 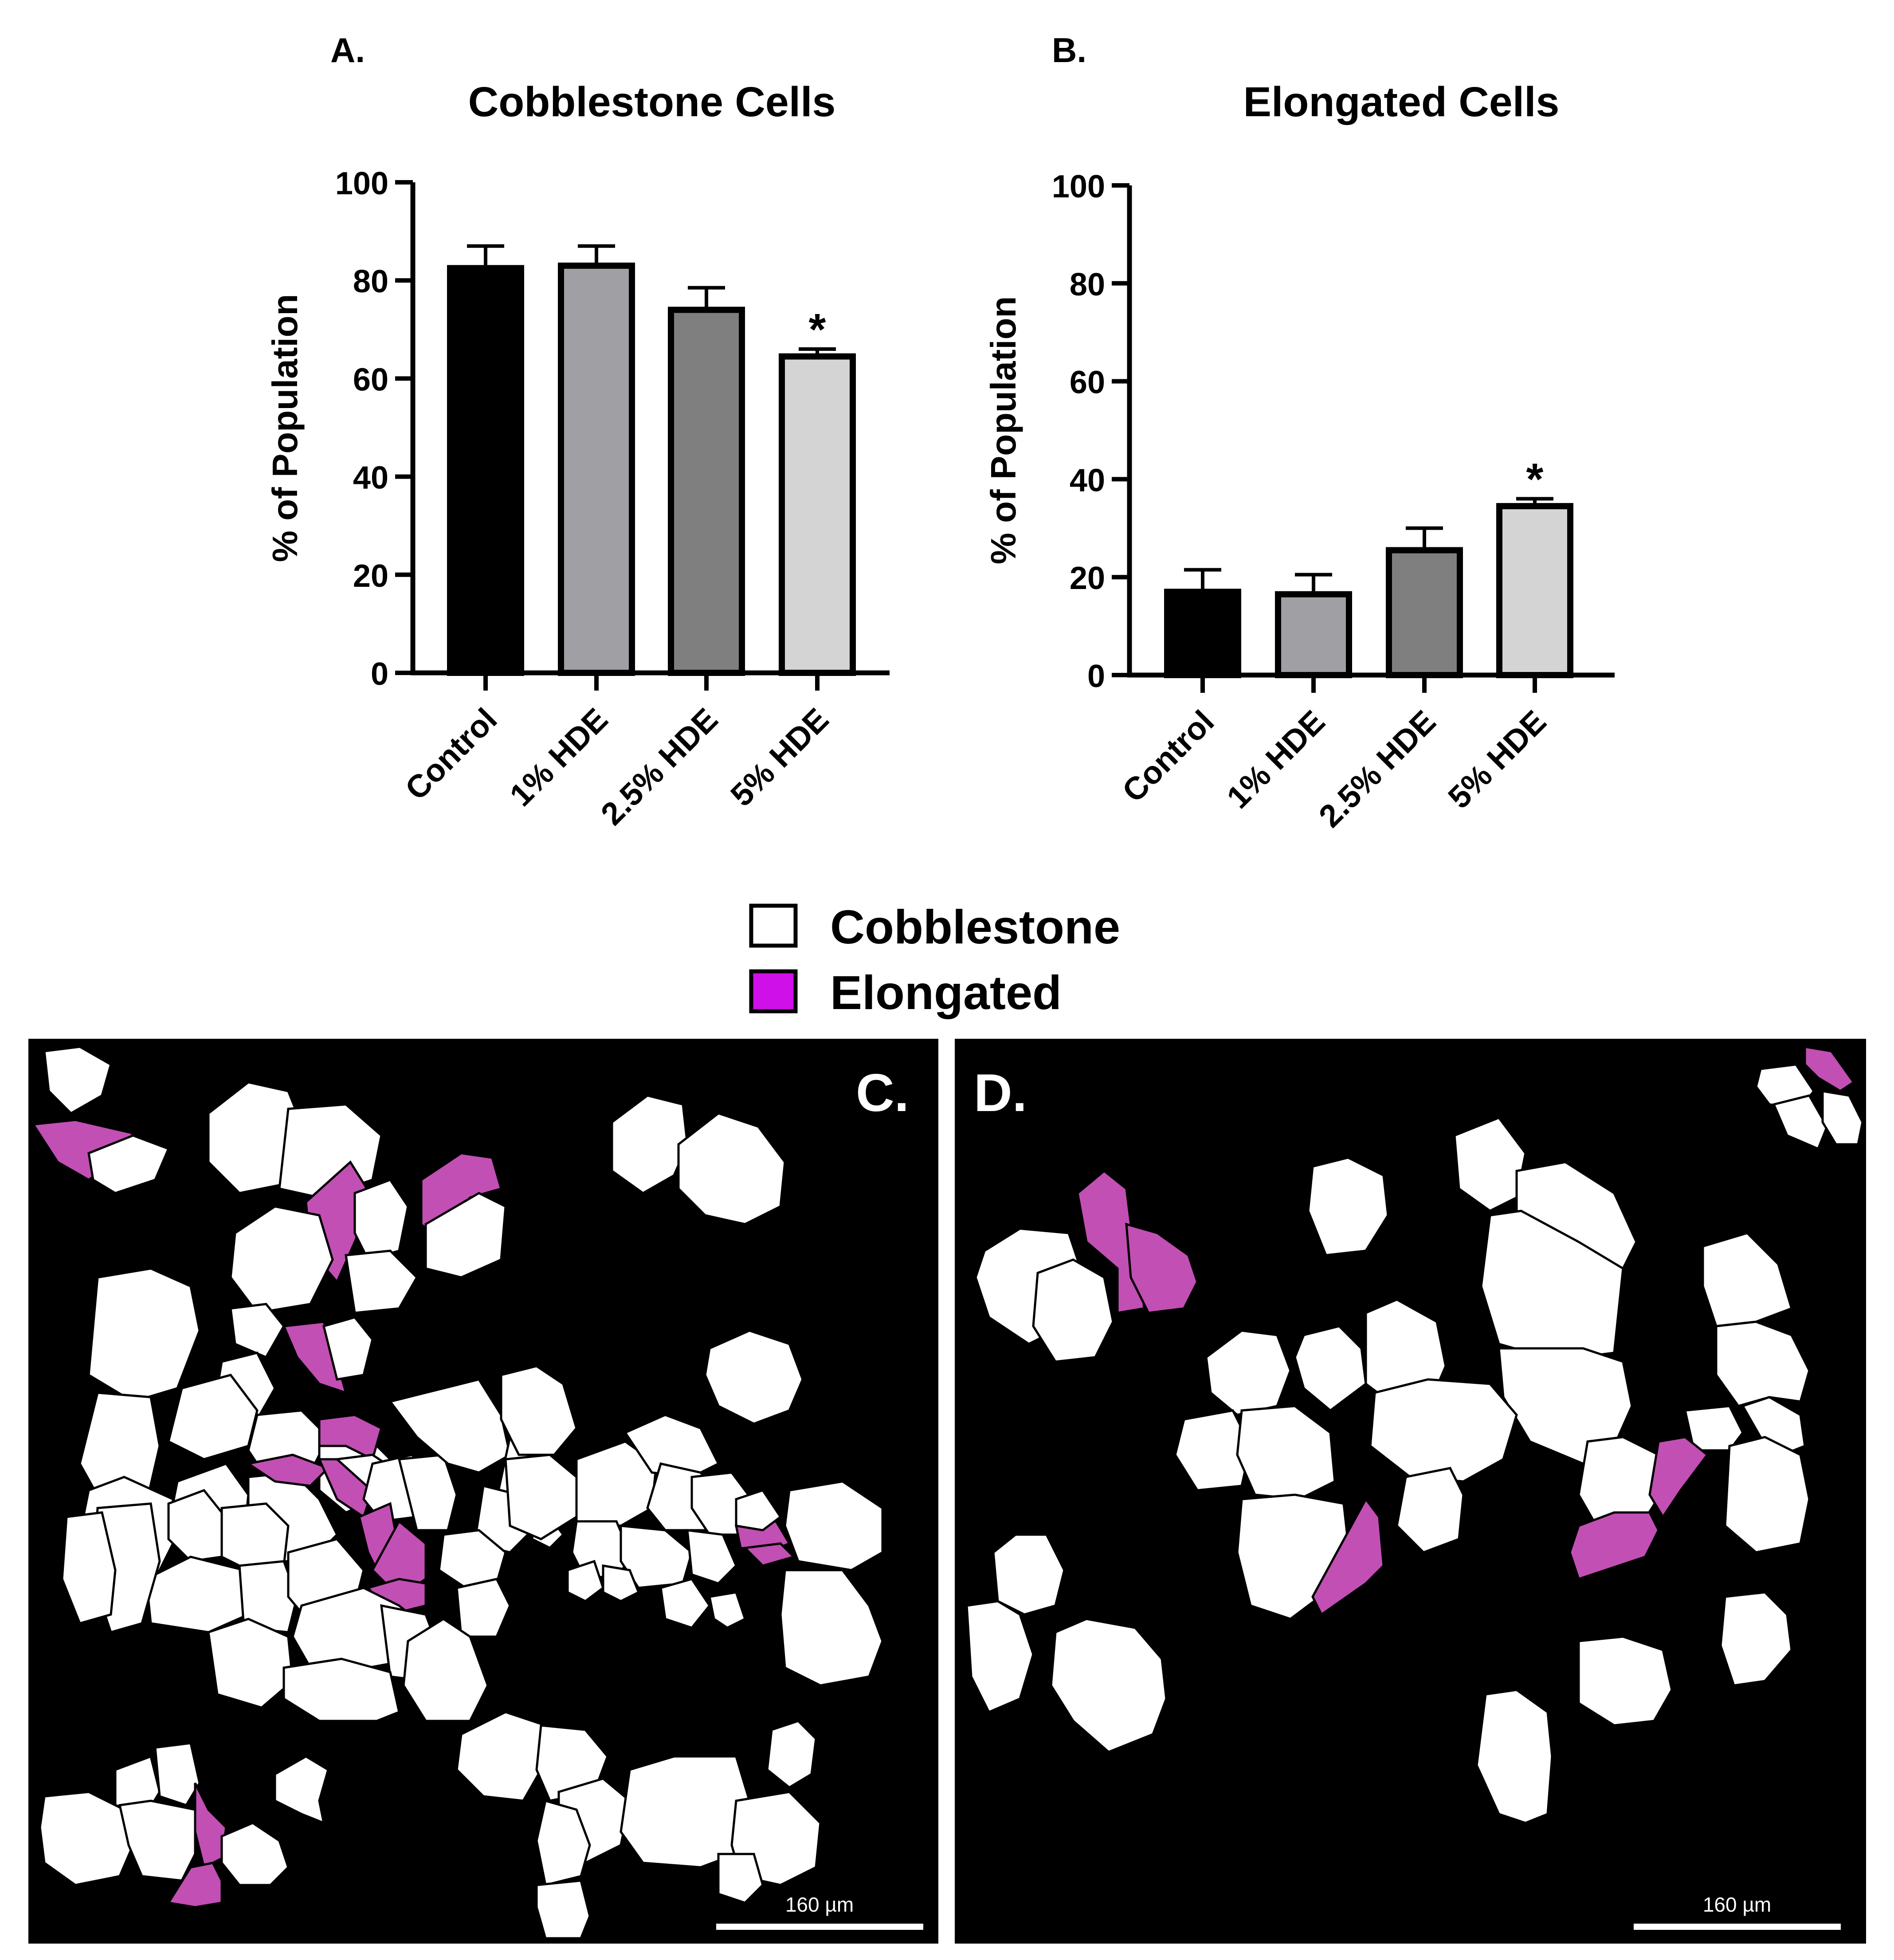 What do you see at coordinates (975, 927) in the screenshot?
I see `legend-label-cobblestone: Cobblestone` at bounding box center [975, 927].